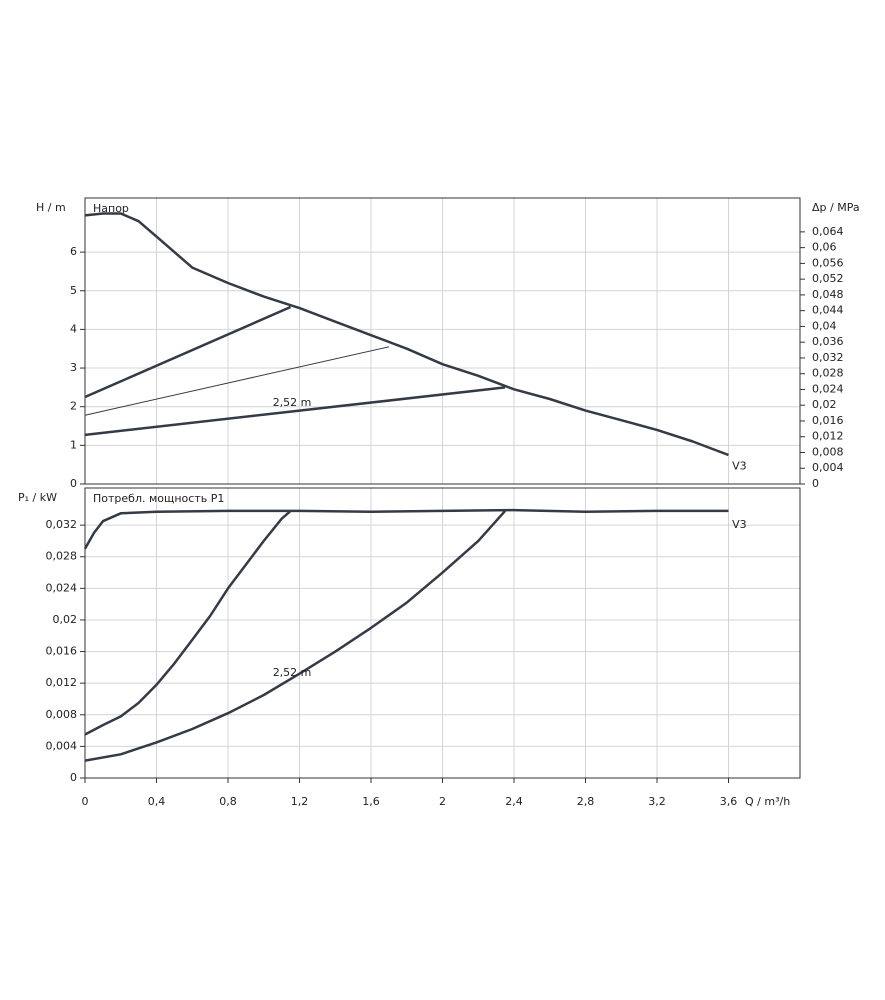 This screenshot has width=885, height=1000. I want to click on y2-tick-label: 0,024, so click(828, 388).